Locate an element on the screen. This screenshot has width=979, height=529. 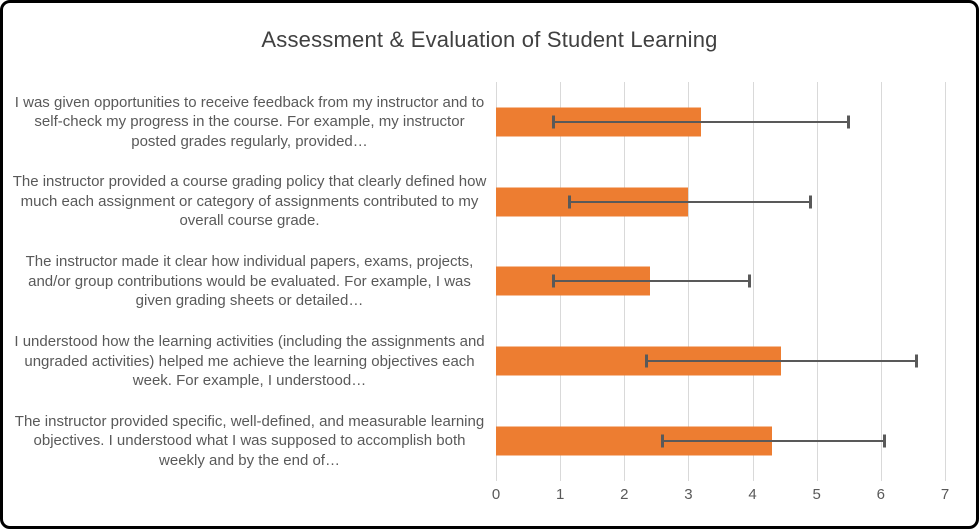
x-tick-label: 3 is located at coordinates (688, 494).